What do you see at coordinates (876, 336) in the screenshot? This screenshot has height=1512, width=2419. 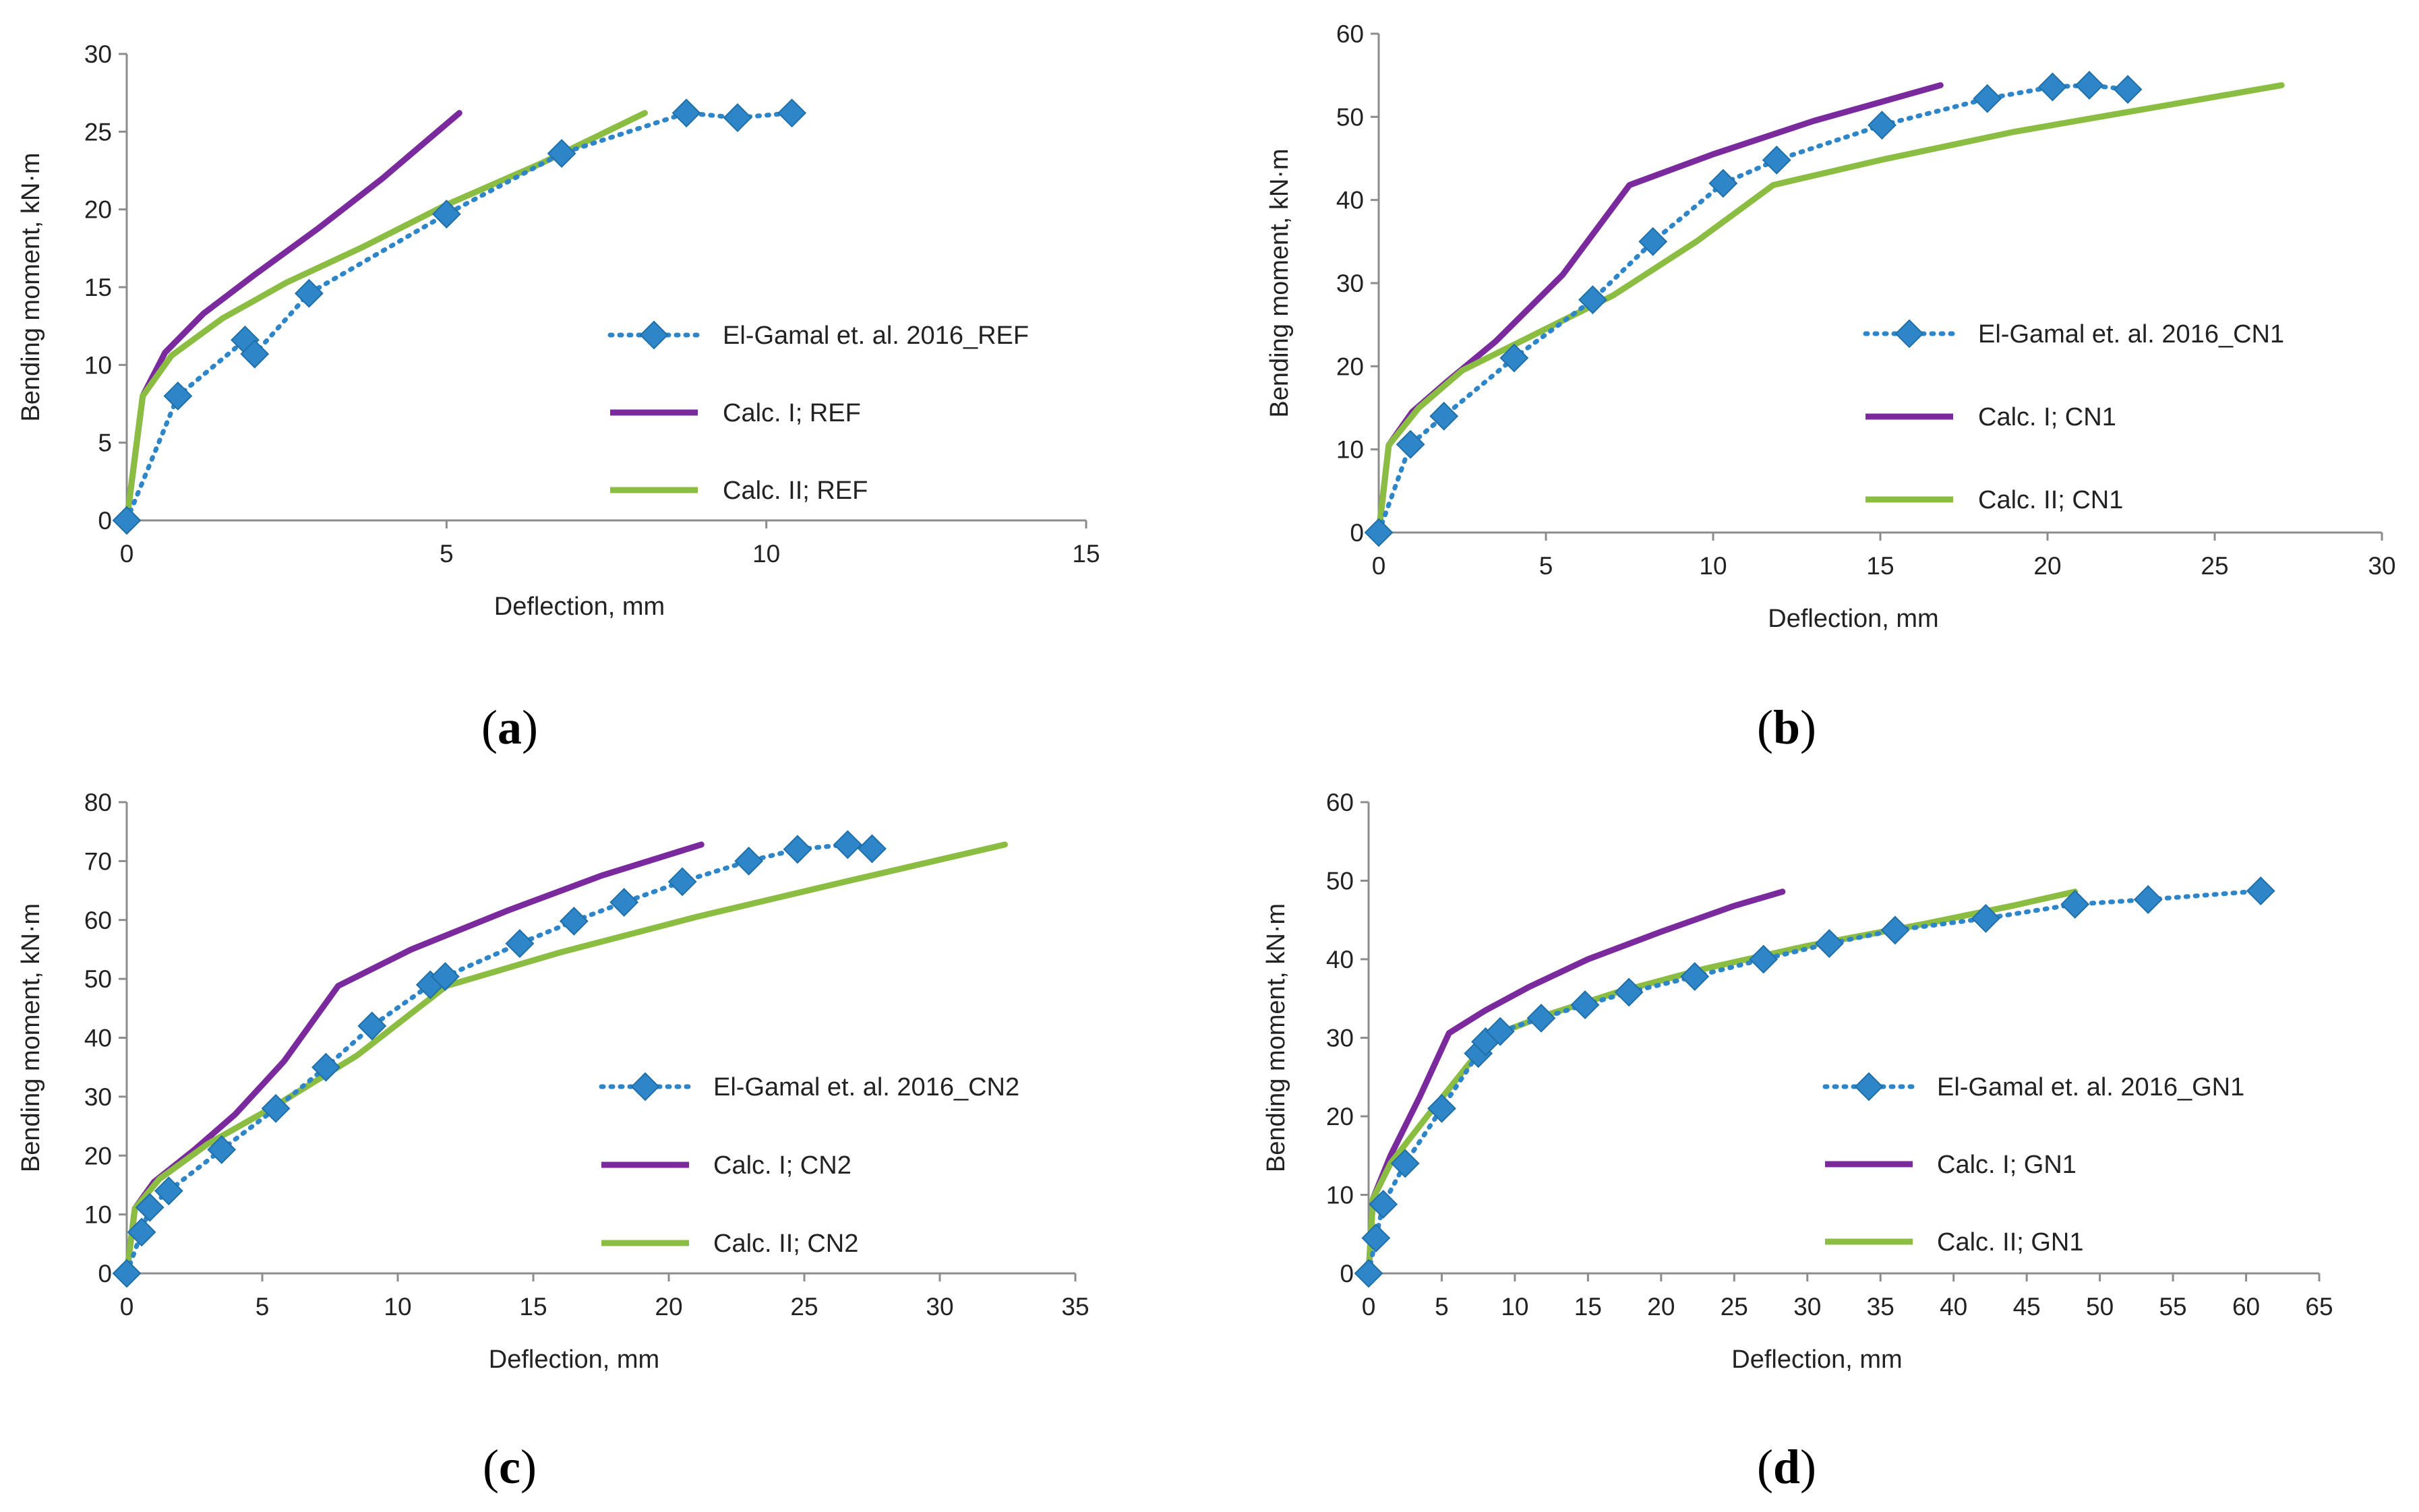 I see `legend-label: El-Gamal et. al. 2016_REF` at bounding box center [876, 336].